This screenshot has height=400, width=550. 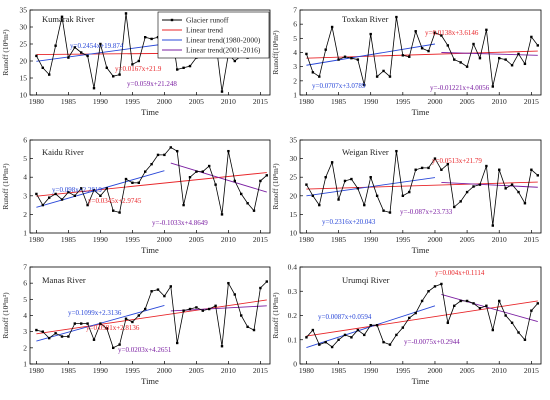 I want to click on trend-equation: y=0.0581x+2.8136, so click(x=113, y=328).